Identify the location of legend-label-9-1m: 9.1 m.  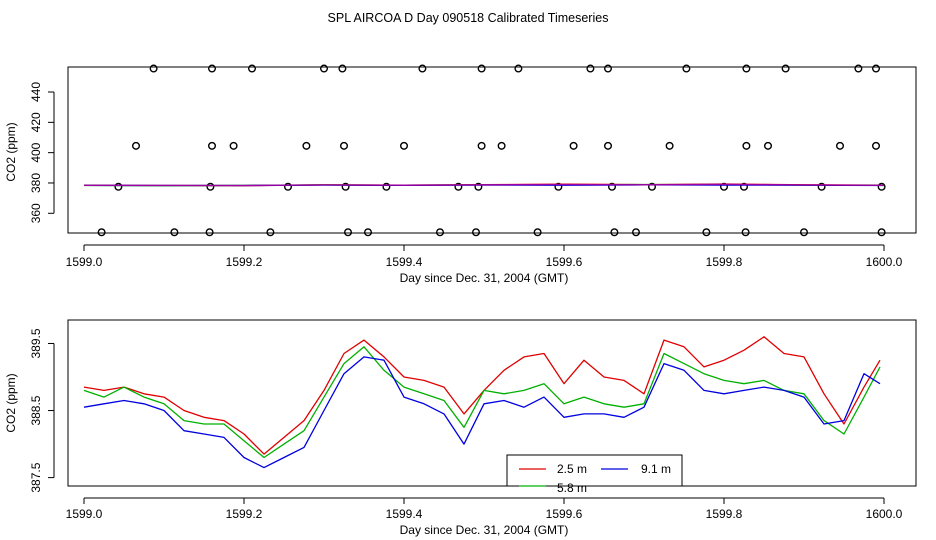
(656, 469).